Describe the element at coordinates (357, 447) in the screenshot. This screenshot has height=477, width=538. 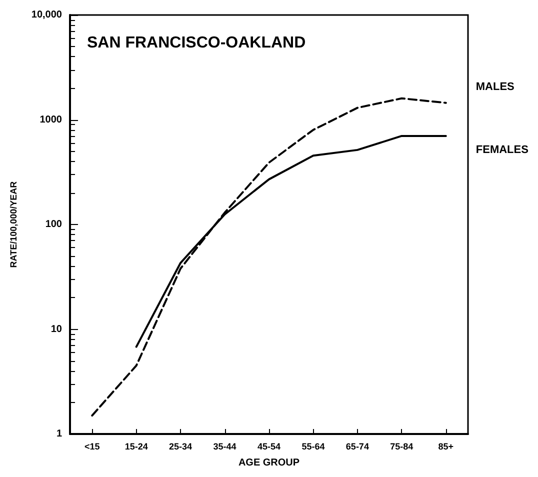
I see `x-tick-label: 65-74` at that location.